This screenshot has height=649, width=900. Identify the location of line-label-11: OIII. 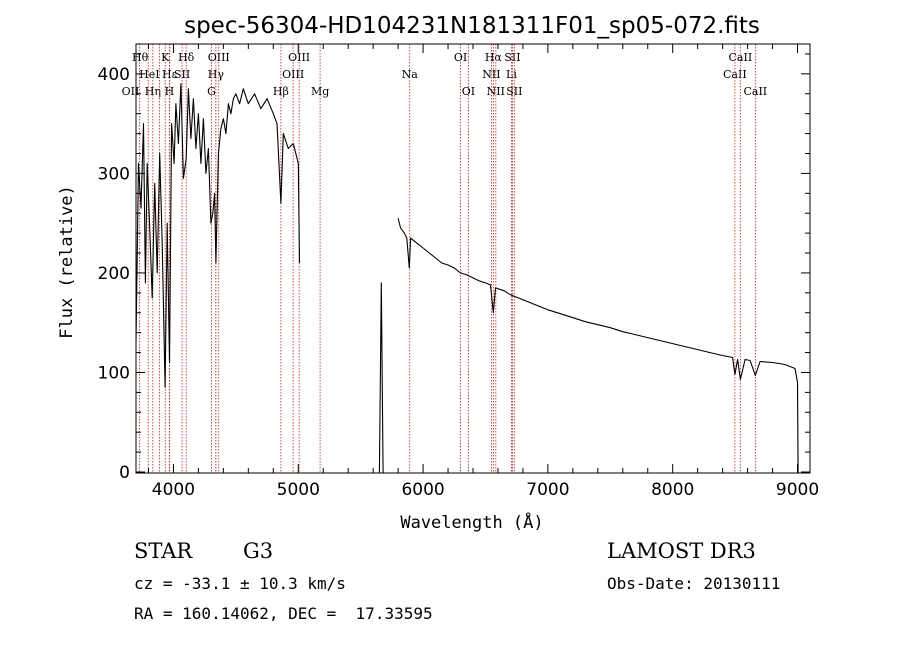
(219, 57).